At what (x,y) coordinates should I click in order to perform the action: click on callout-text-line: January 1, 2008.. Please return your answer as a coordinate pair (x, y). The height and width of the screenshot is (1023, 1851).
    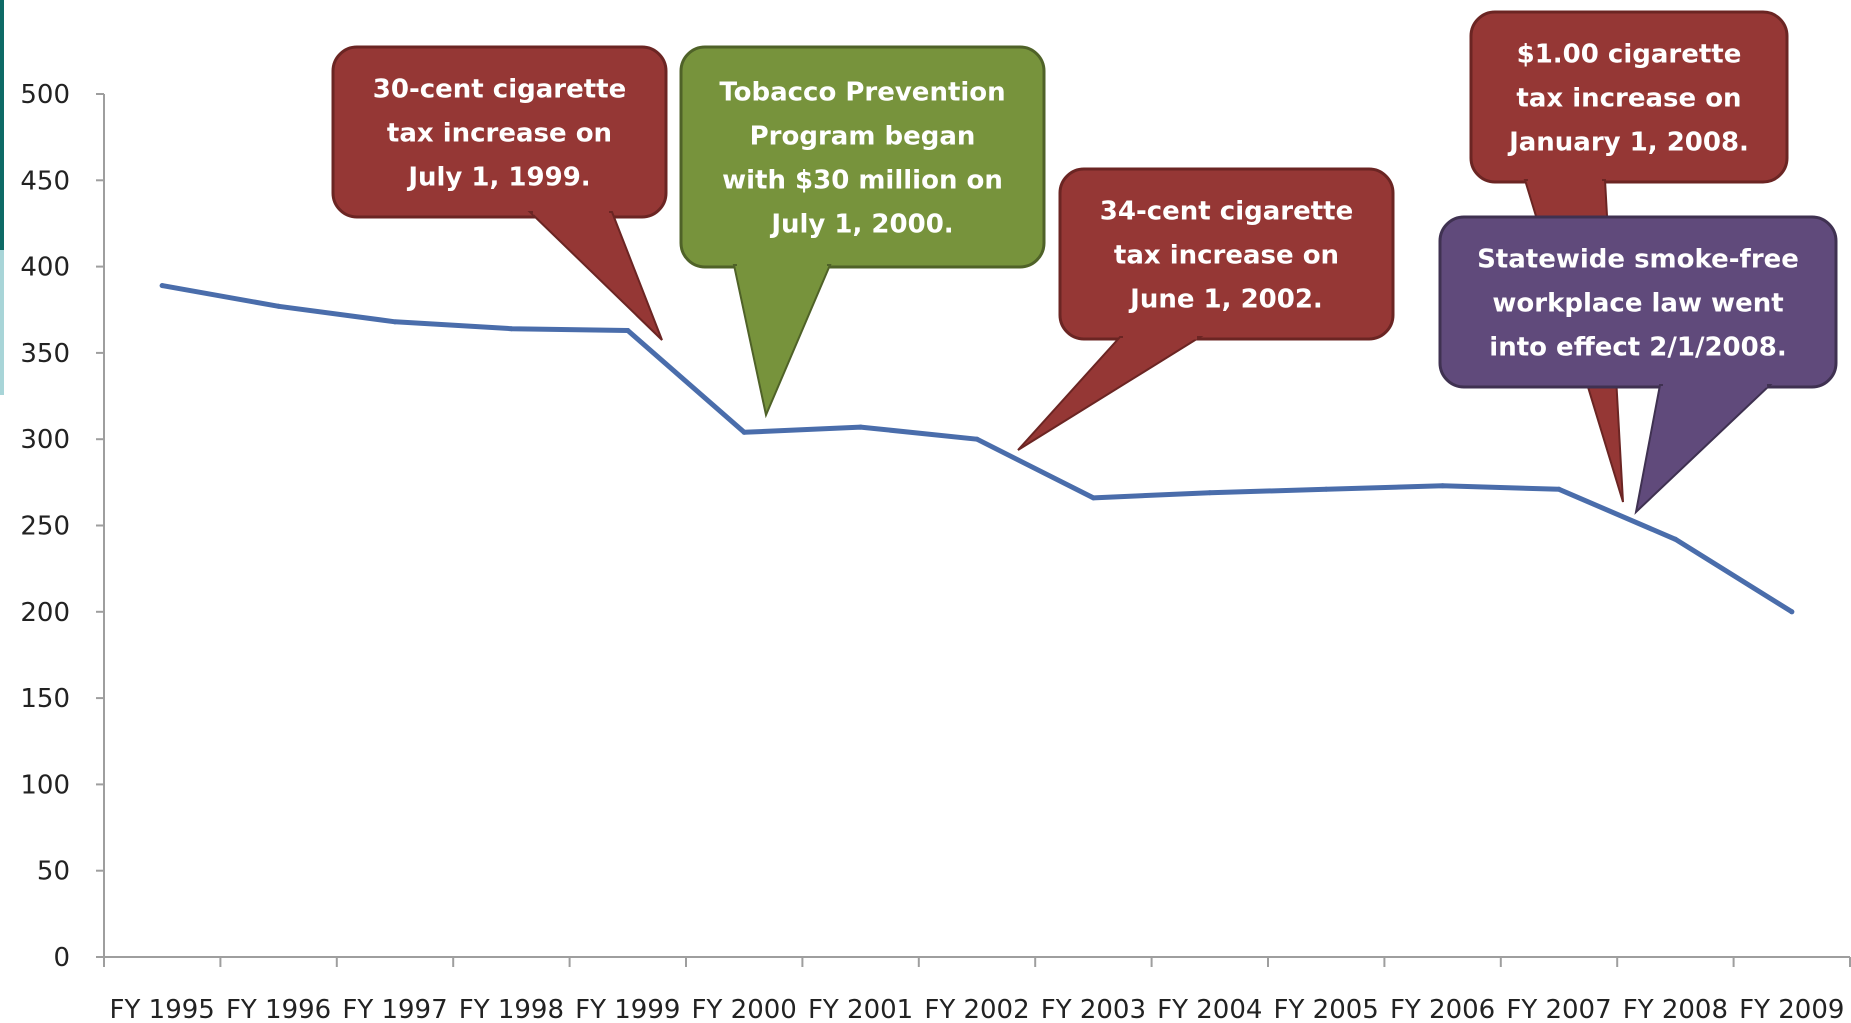
    Looking at the image, I should click on (1628, 143).